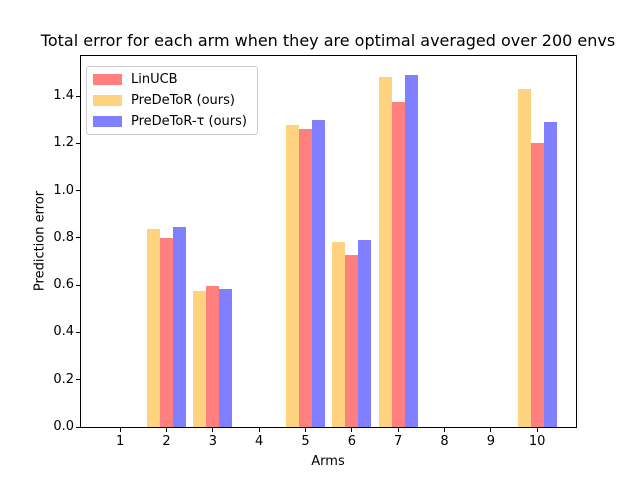 The height and width of the screenshot is (480, 640). I want to click on legend: LinUCB PreDeToR (ours) PreDeToR-τ (ours), so click(172, 100).